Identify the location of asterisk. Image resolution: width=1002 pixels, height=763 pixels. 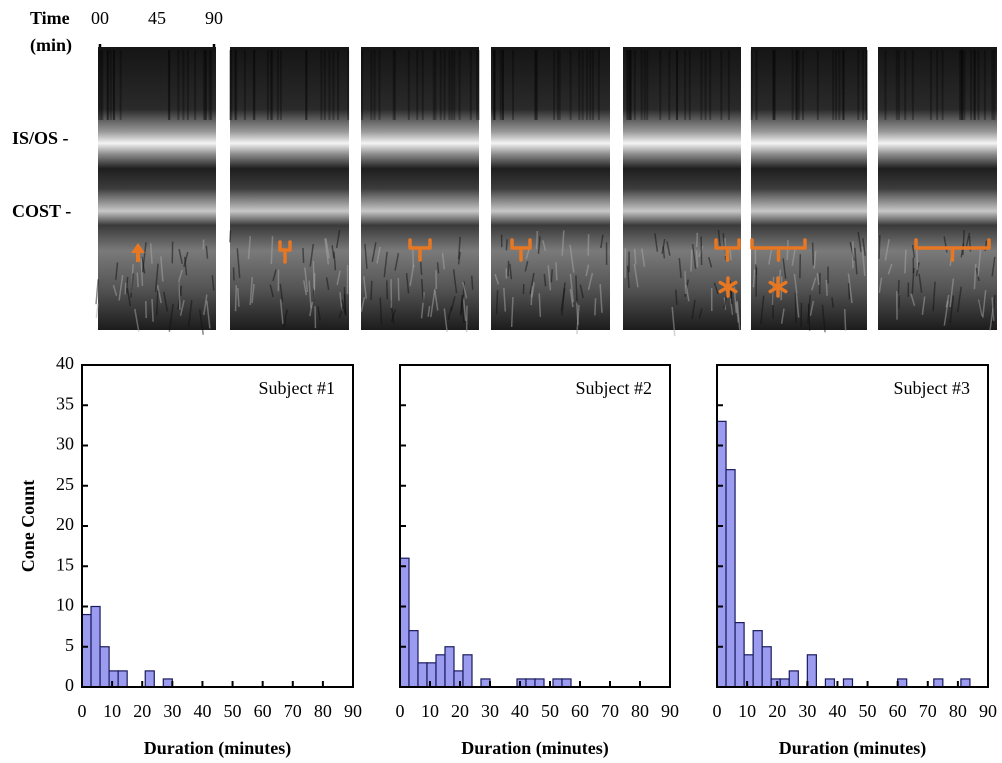
(778, 287).